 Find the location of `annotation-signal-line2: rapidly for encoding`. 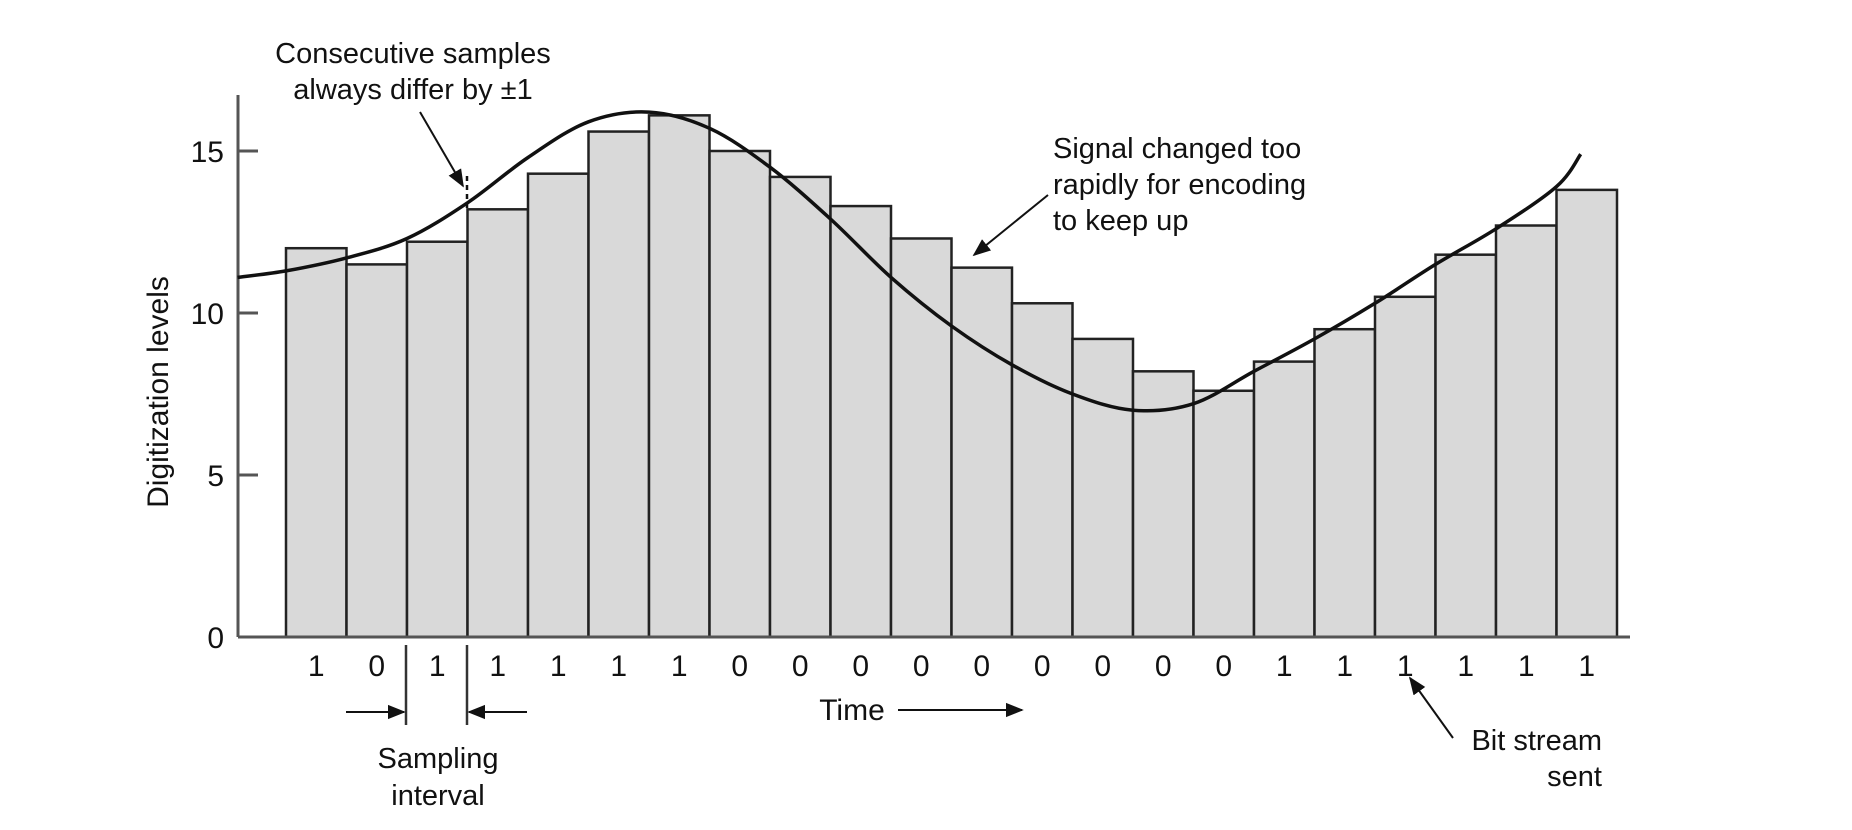

annotation-signal-line2: rapidly for encoding is located at coordinates (1179, 185).